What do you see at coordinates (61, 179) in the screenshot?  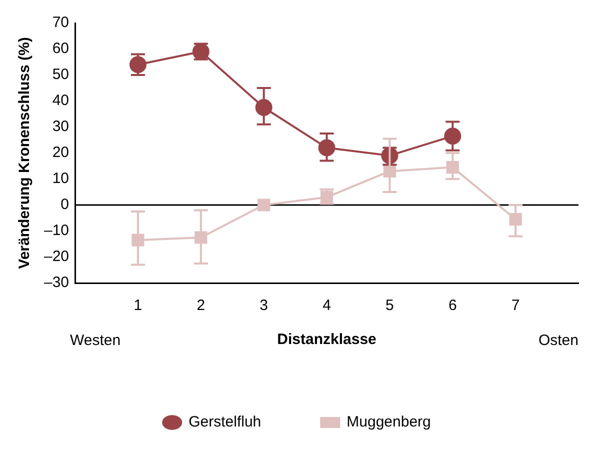 I see `y-tick-label: 10` at bounding box center [61, 179].